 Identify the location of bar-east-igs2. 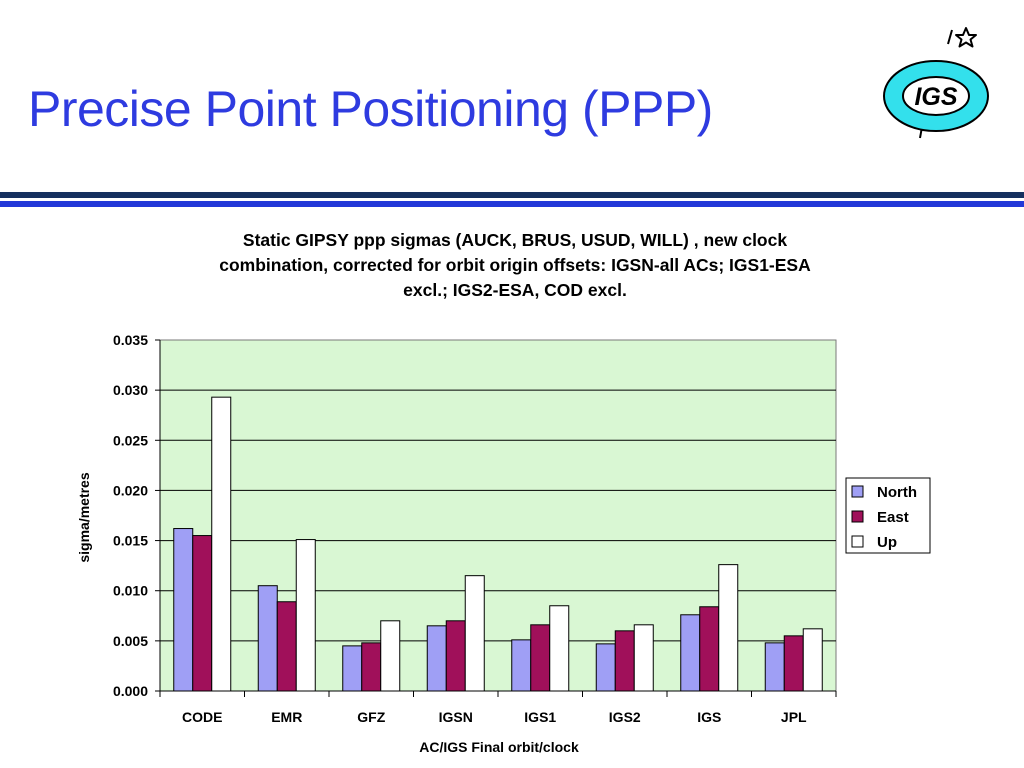
(624, 661).